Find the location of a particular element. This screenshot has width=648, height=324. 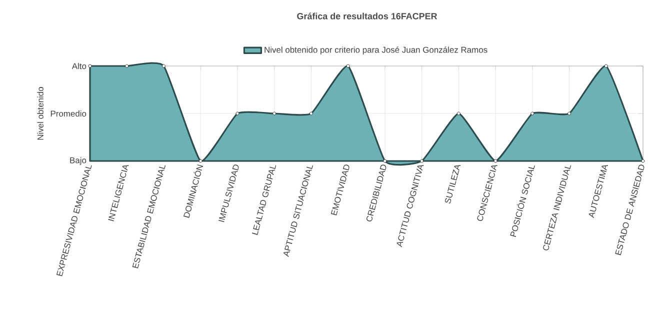

text: Alto is located at coordinates (79, 66).